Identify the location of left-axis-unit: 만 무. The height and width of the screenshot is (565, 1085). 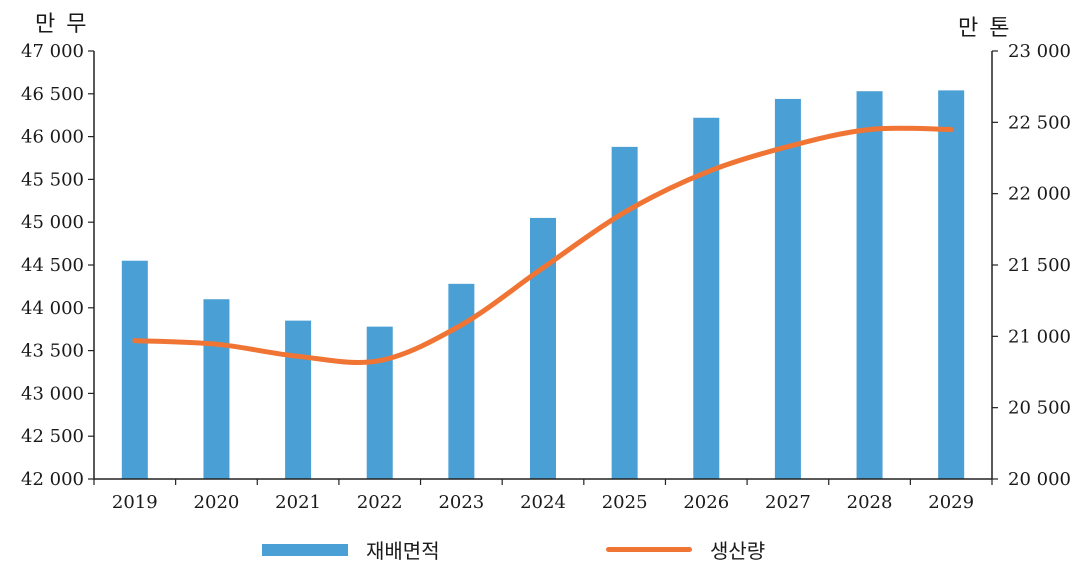
(62, 24).